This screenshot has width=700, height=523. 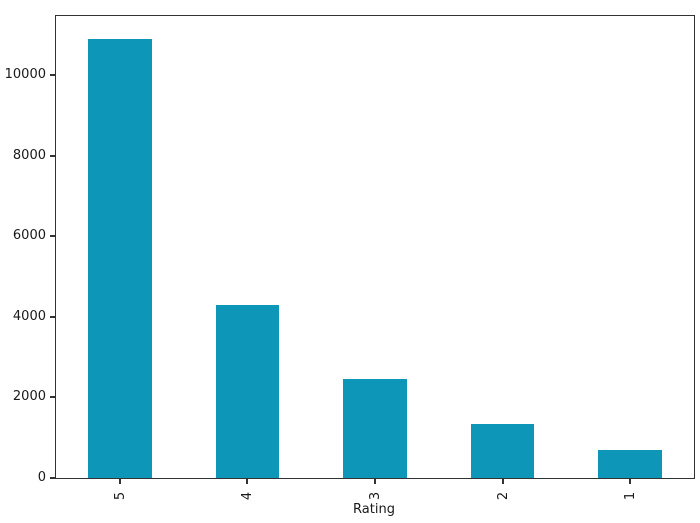 I want to click on y-tick-label: 0, so click(x=41, y=477).